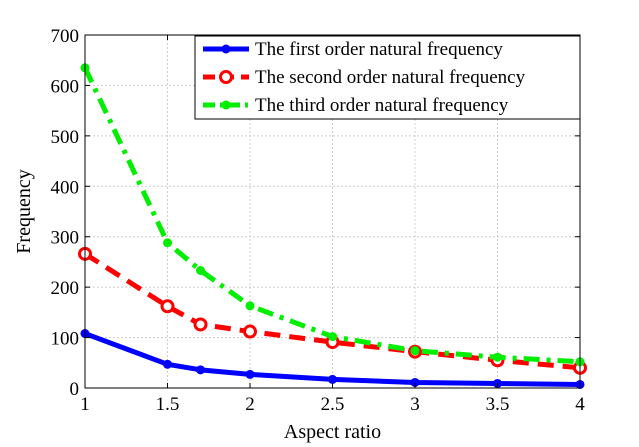  Describe the element at coordinates (24, 211) in the screenshot. I see `y-axis-title: Frequency` at that location.